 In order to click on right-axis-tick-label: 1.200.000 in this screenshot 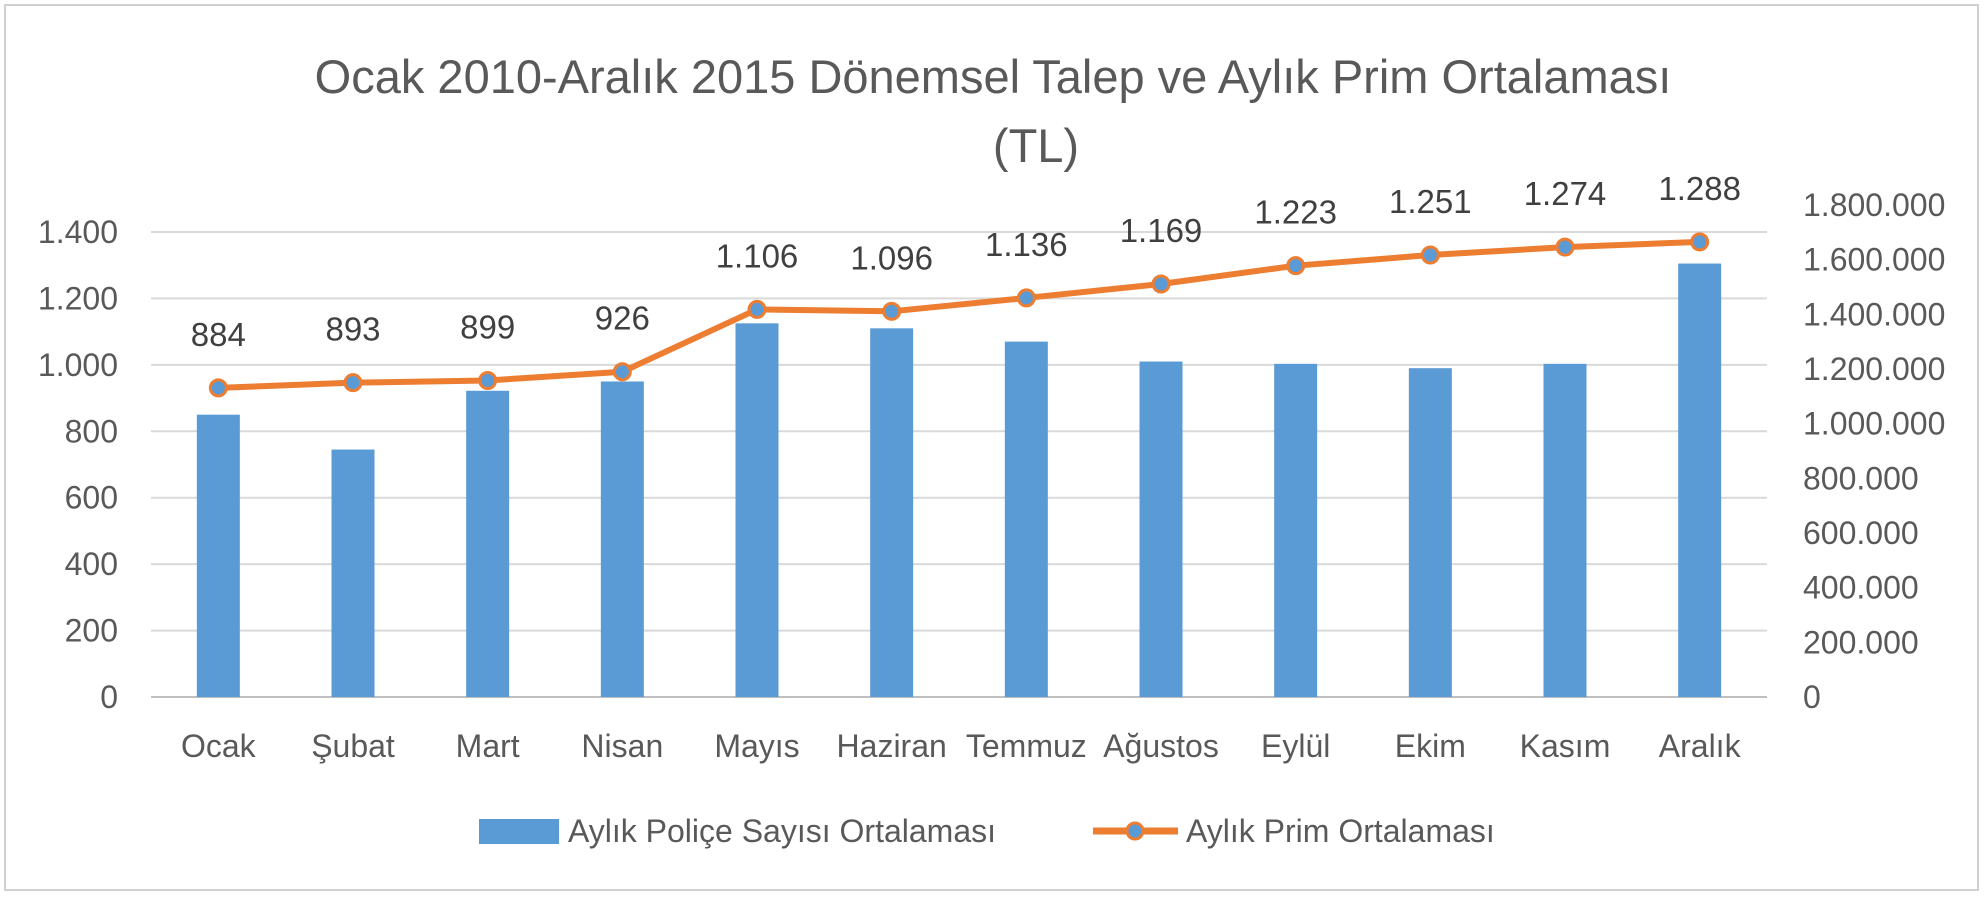, I will do `click(1874, 369)`.